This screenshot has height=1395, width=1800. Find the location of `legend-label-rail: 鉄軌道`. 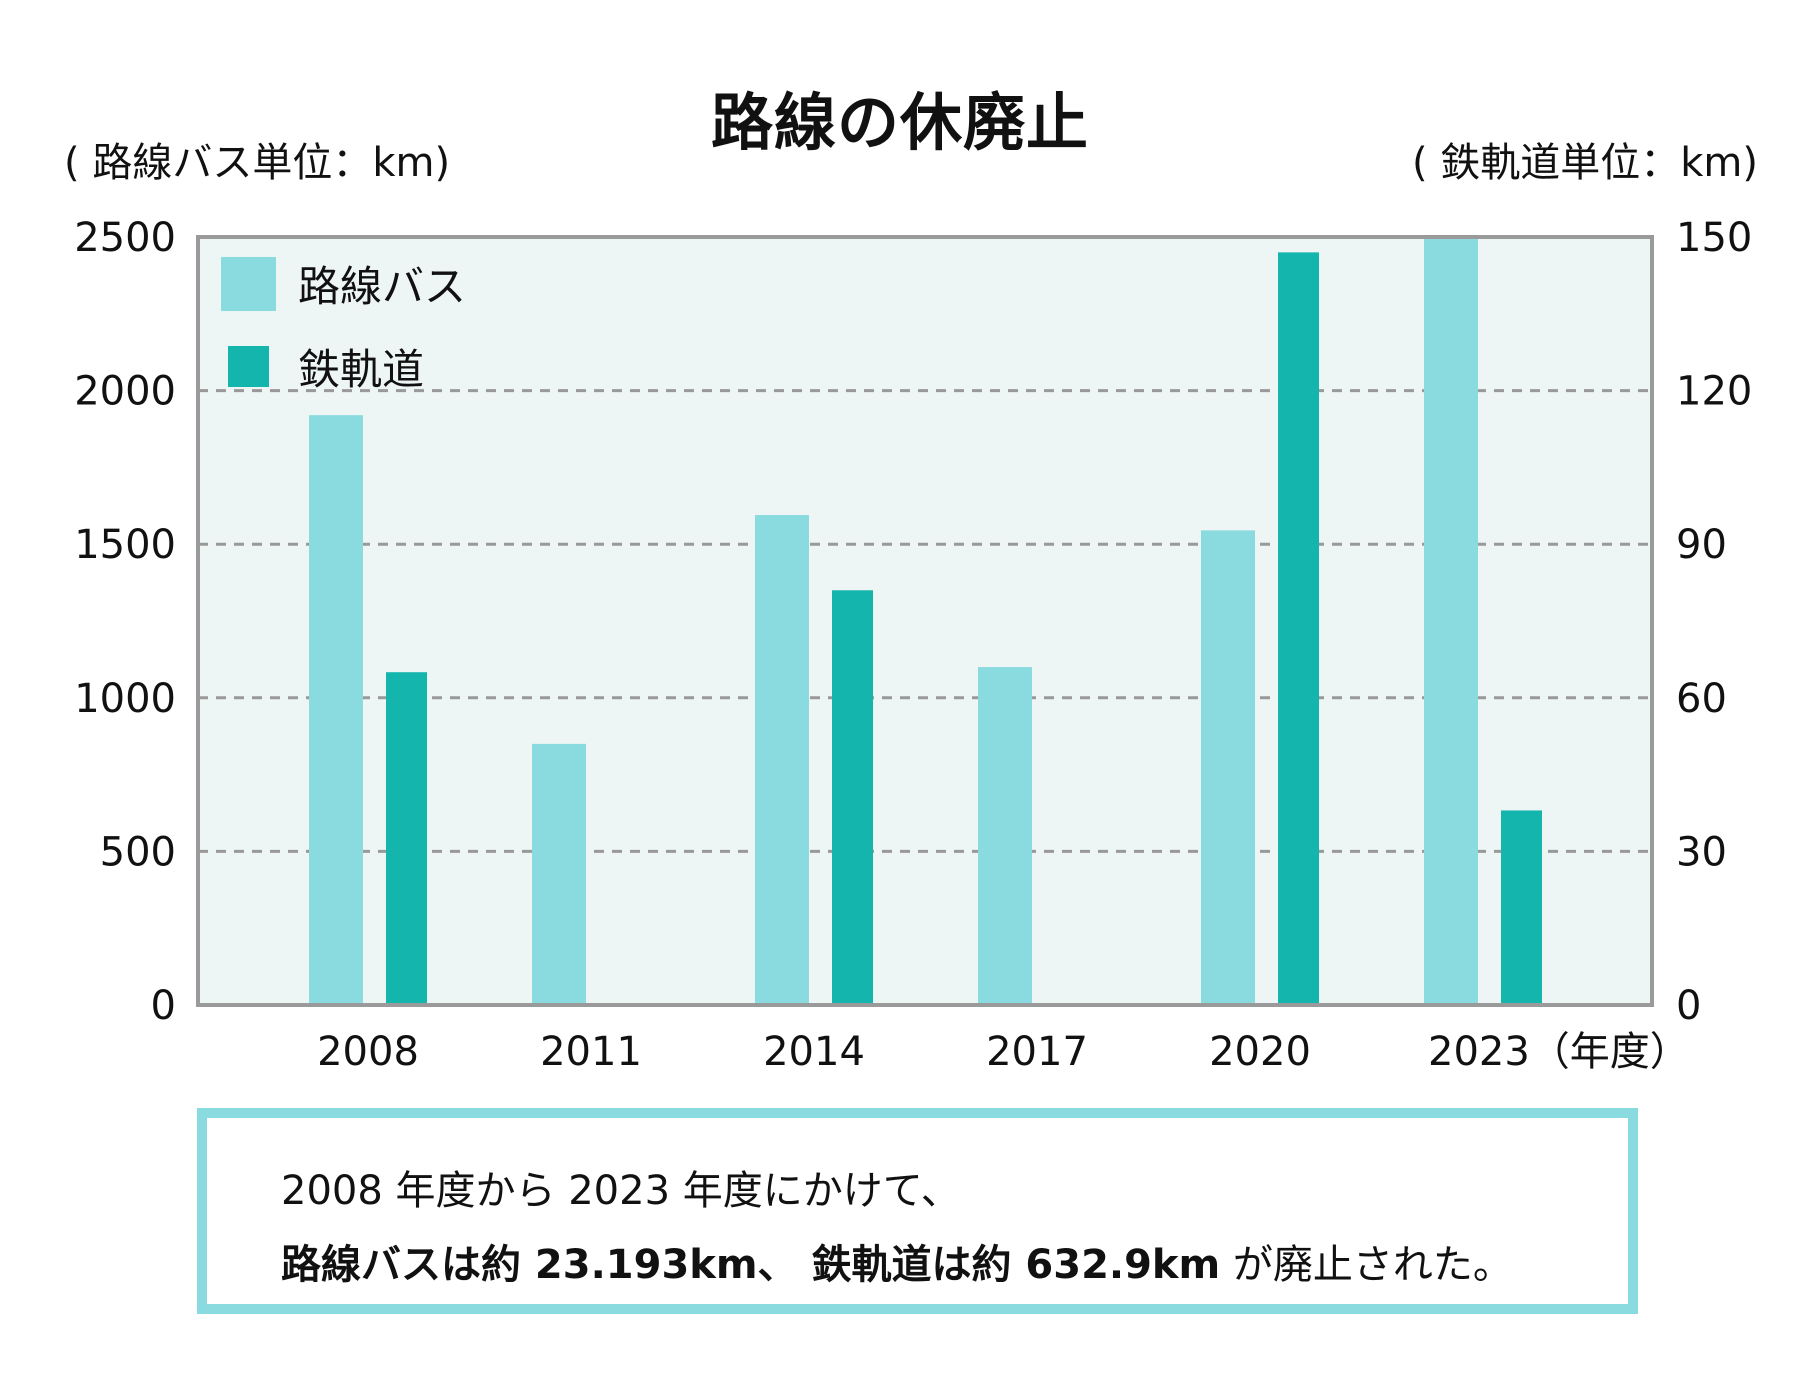

legend-label-rail: 鉄軌道 is located at coordinates (361, 369).